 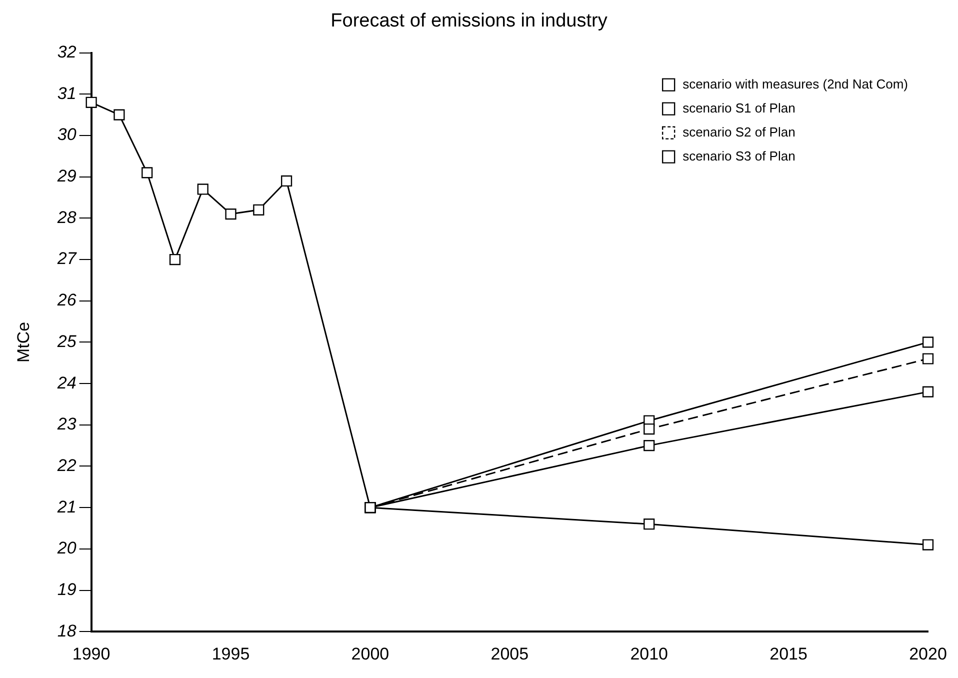 I want to click on chart-title: Forecast of emissions in industry, so click(x=469, y=21).